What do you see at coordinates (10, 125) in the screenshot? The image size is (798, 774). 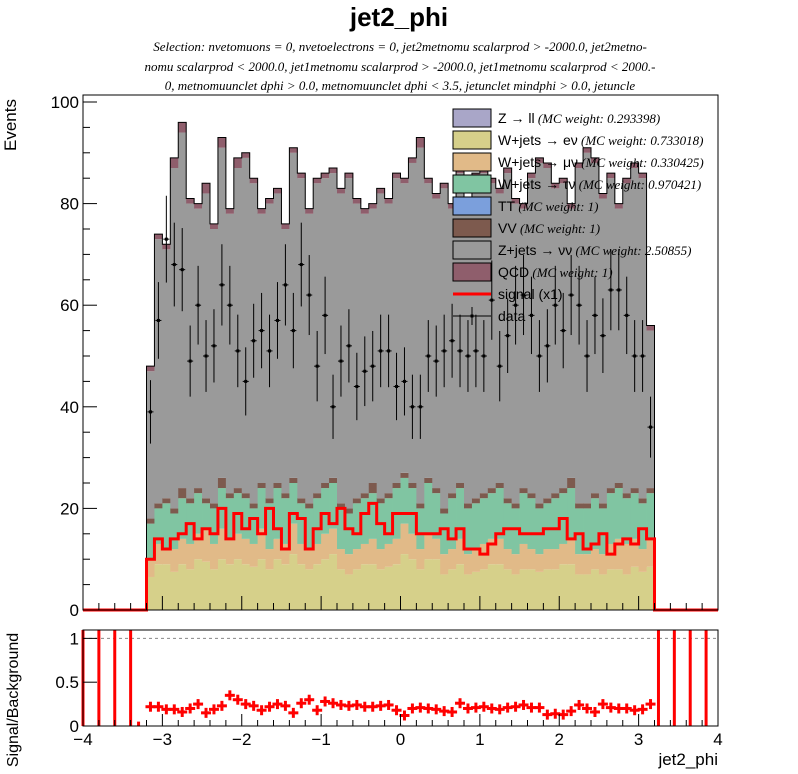 I see `y-axis-label: Events` at bounding box center [10, 125].